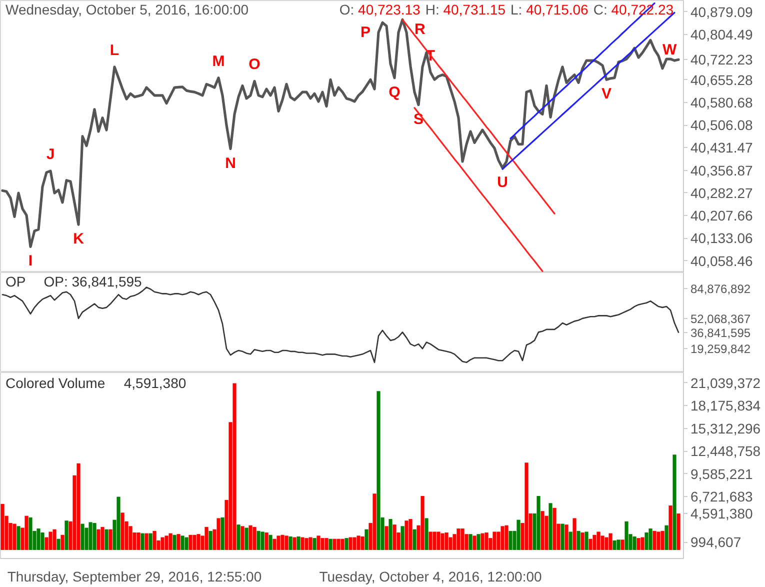 Image resolution: width=765 pixels, height=587 pixels. Describe the element at coordinates (725, 406) in the screenshot. I see `y-tick-label: 18,175,834` at that location.